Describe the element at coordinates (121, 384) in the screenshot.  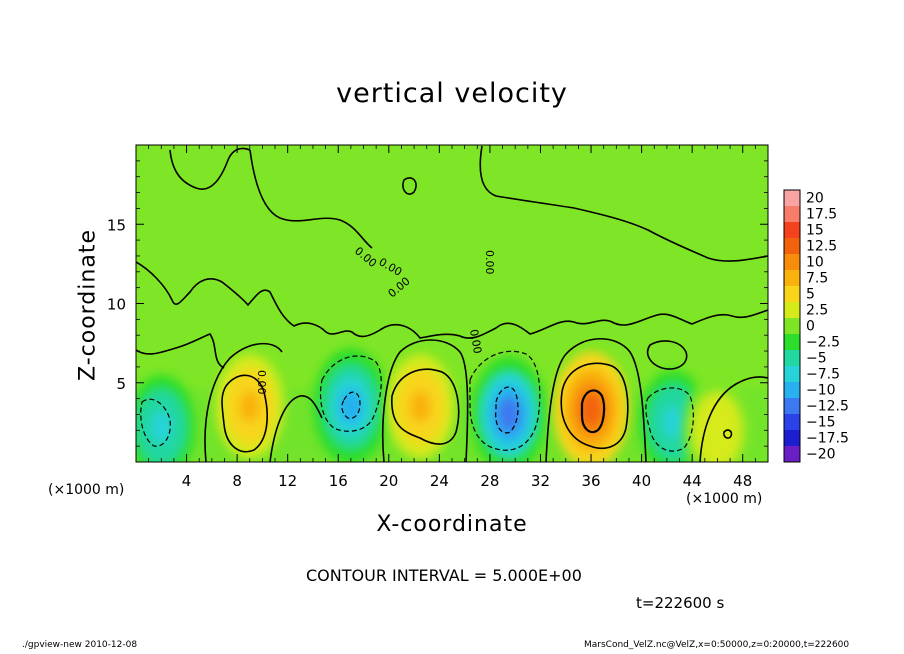
I see `y-tick-label: 5` at that location.